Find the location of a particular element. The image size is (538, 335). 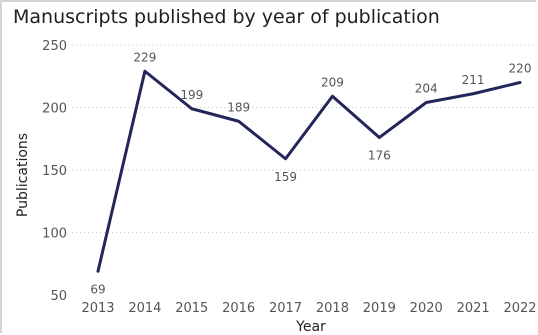

y-tick-label: 100 is located at coordinates (54, 234).